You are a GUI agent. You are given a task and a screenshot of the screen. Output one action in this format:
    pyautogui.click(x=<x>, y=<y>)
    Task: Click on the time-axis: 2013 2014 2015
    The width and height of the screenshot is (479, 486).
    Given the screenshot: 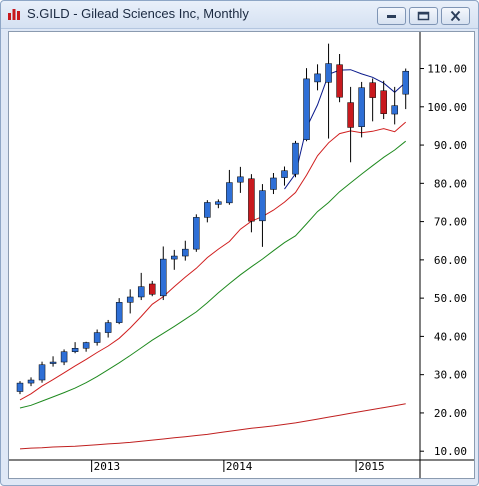 What is the action you would take?
    pyautogui.click(x=238, y=466)
    